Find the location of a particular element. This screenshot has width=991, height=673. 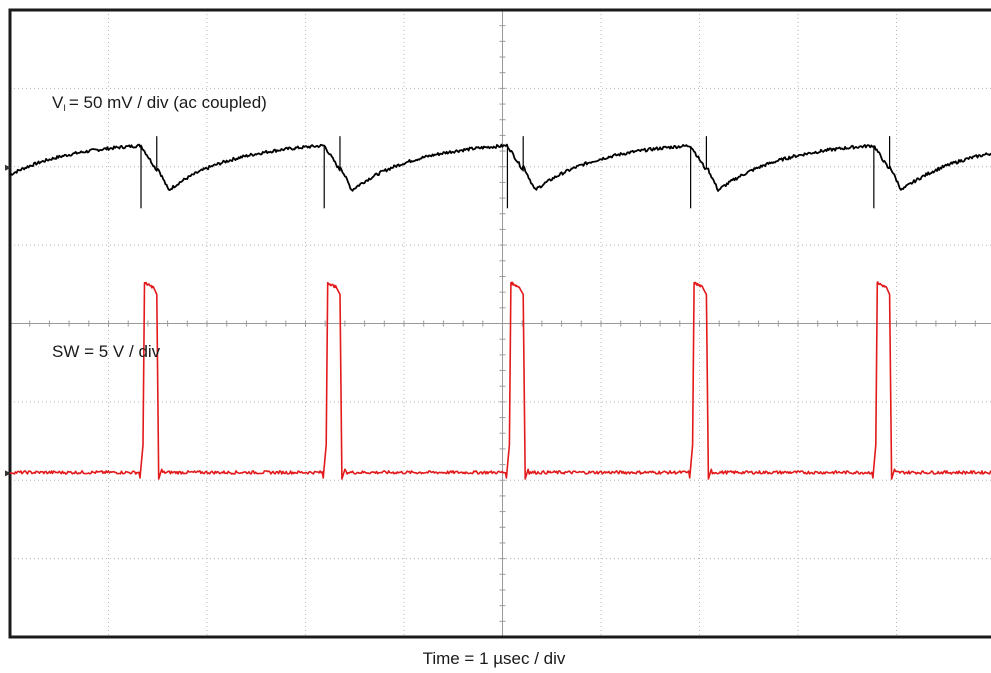

ch2-label: SW = 5 V / div is located at coordinates (106, 351).